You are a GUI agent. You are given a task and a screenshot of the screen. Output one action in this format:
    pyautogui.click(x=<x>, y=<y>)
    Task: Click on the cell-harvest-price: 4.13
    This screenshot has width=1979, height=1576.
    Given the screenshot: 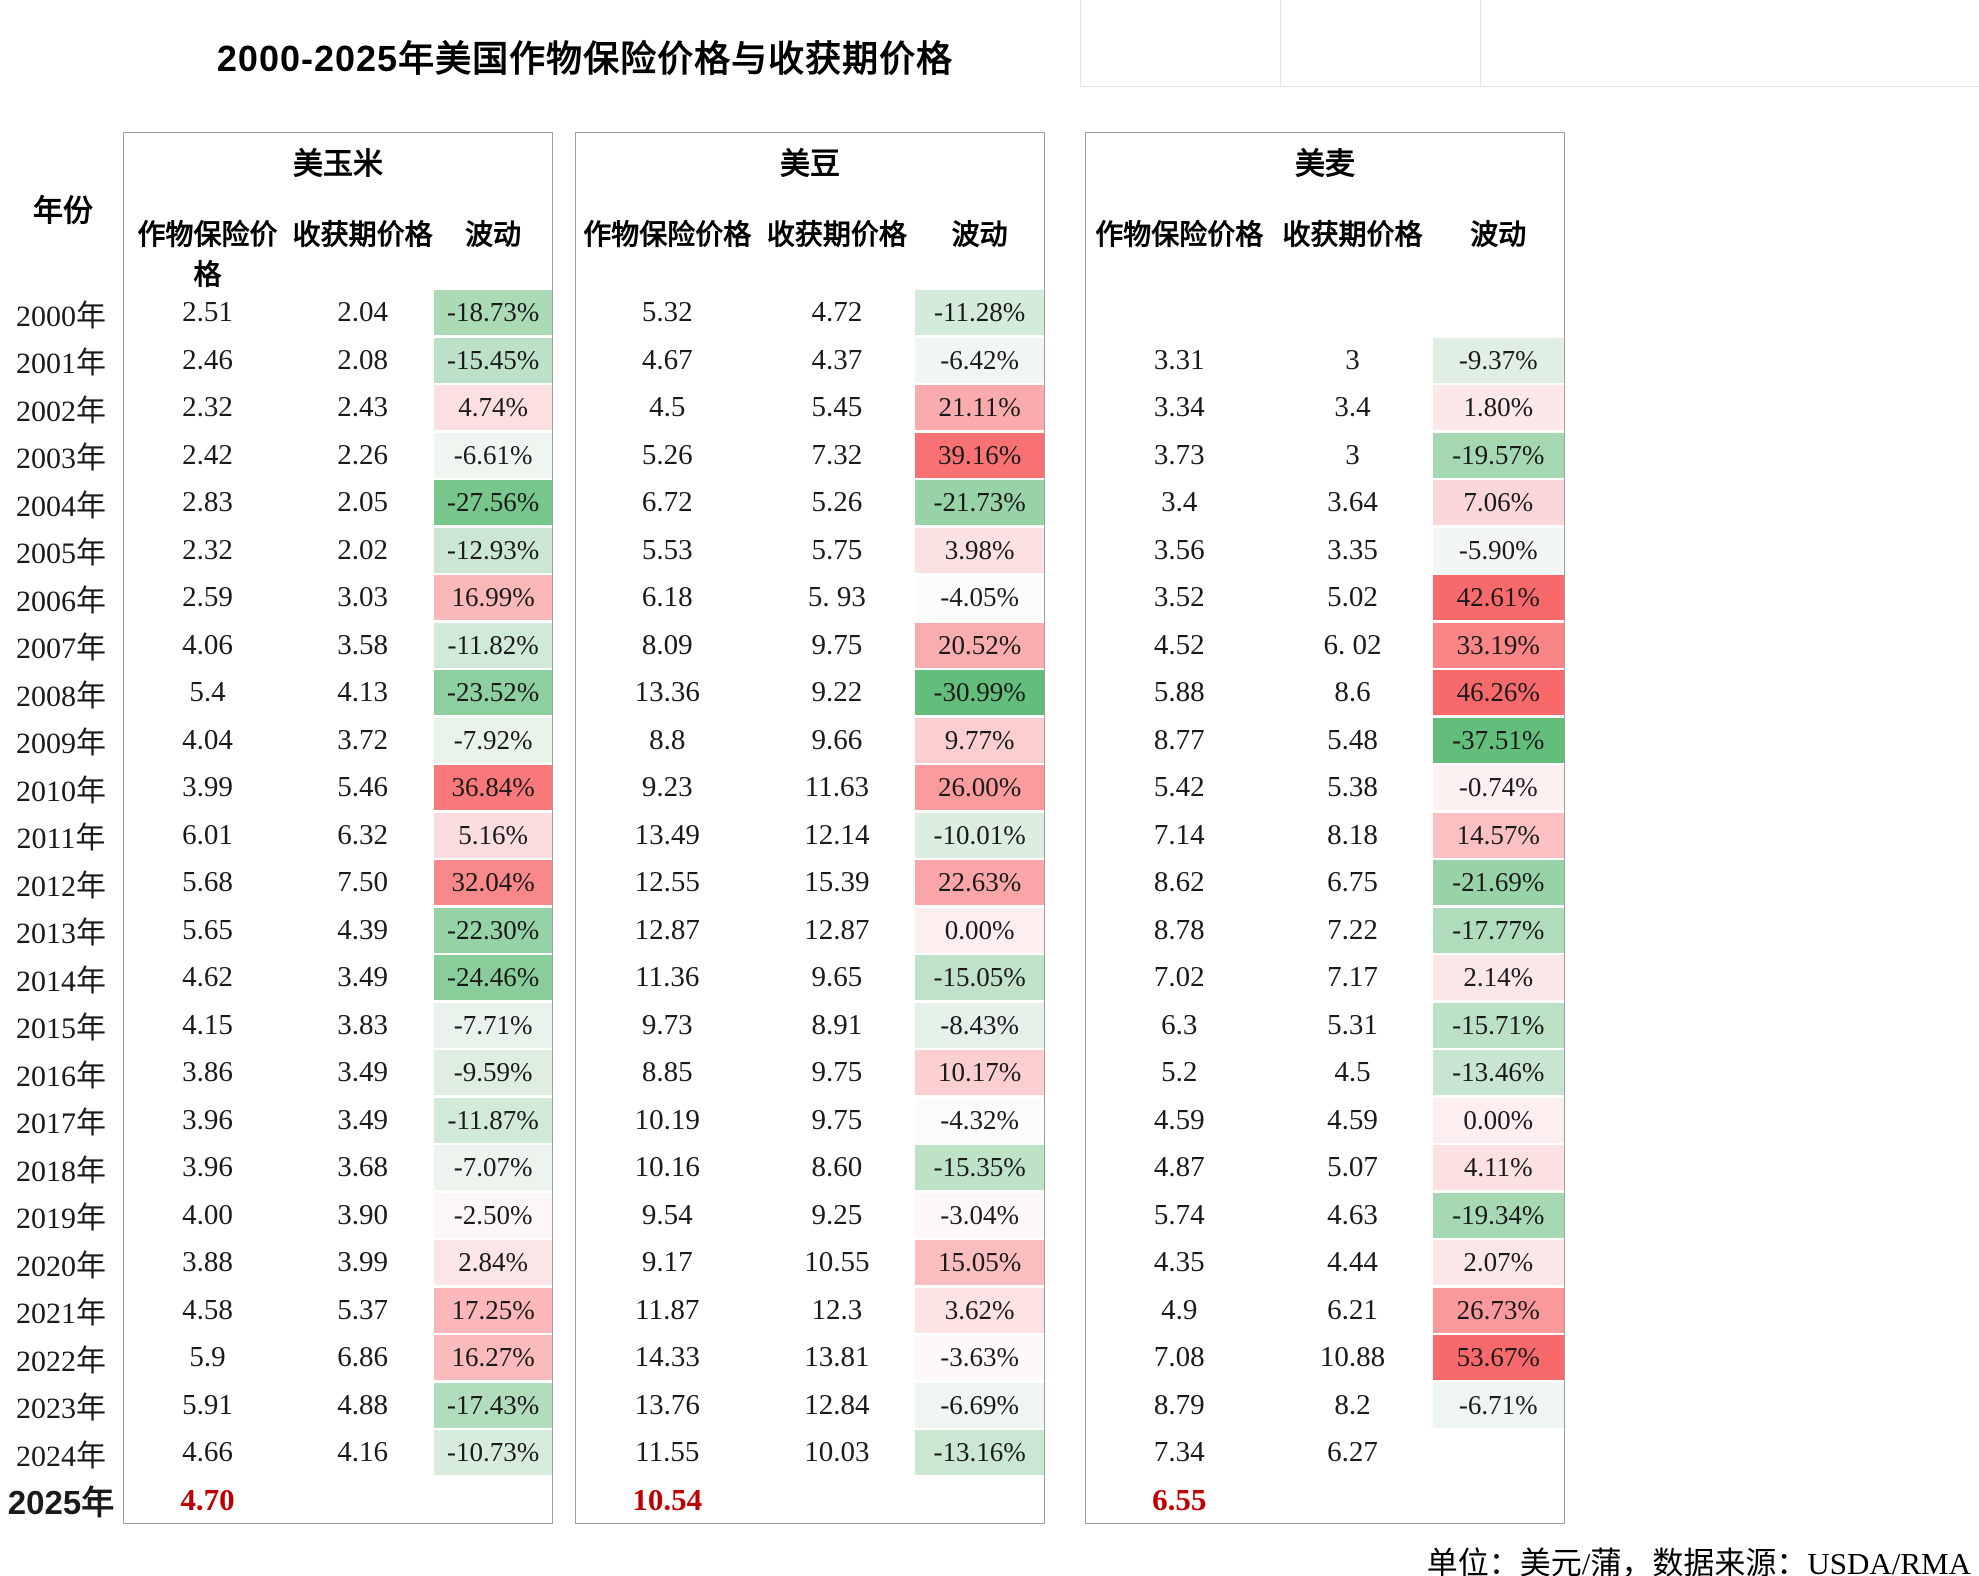 What is the action you would take?
    pyautogui.click(x=362, y=692)
    